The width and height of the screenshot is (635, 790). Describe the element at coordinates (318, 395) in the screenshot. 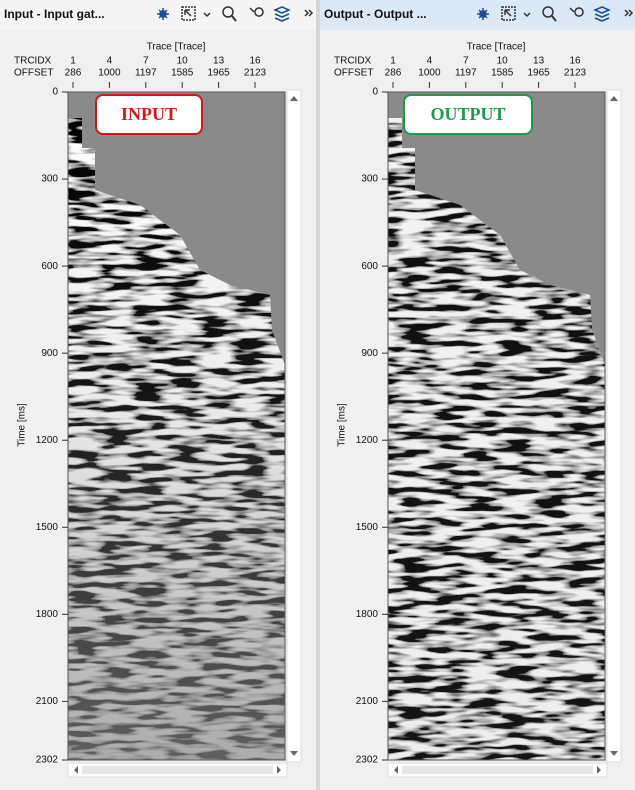

I see `panel-separator` at that location.